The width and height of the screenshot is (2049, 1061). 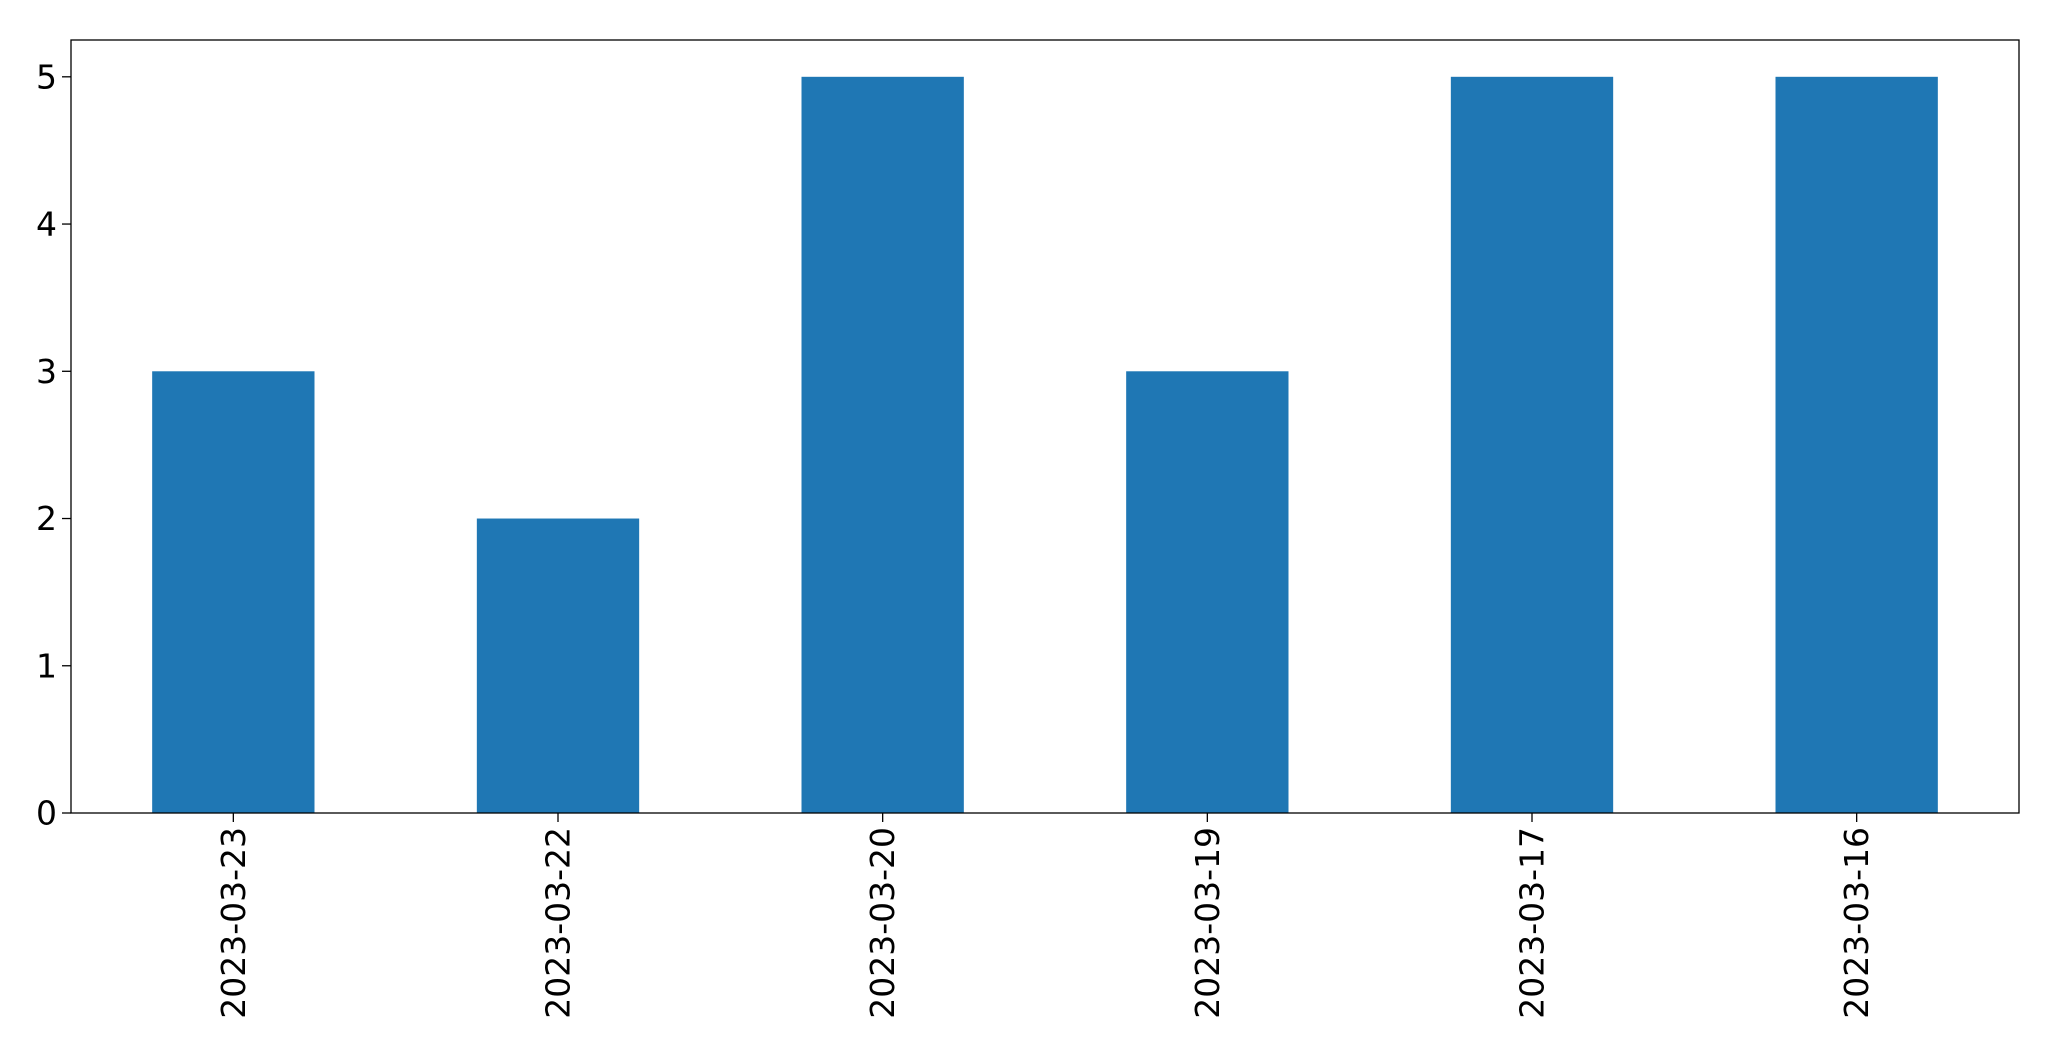 I want to click on x-tick-label: 2023-03-20, so click(x=882, y=923).